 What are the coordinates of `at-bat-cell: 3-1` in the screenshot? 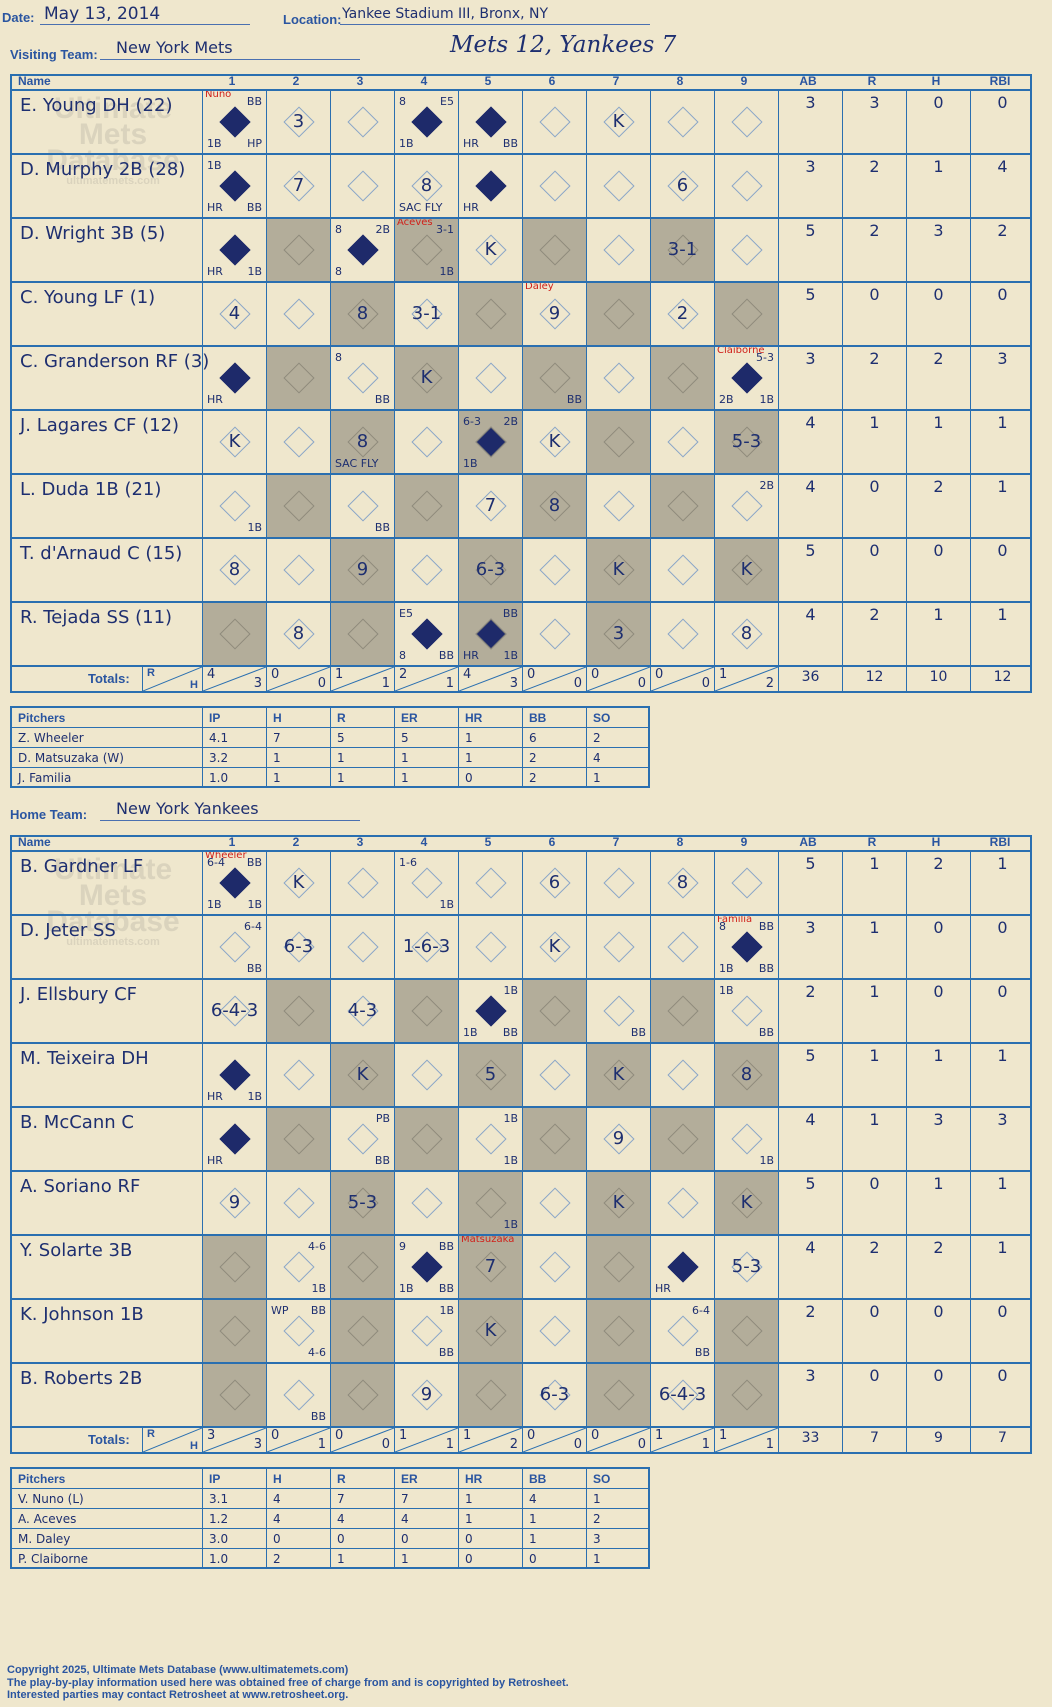 It's located at (426, 314).